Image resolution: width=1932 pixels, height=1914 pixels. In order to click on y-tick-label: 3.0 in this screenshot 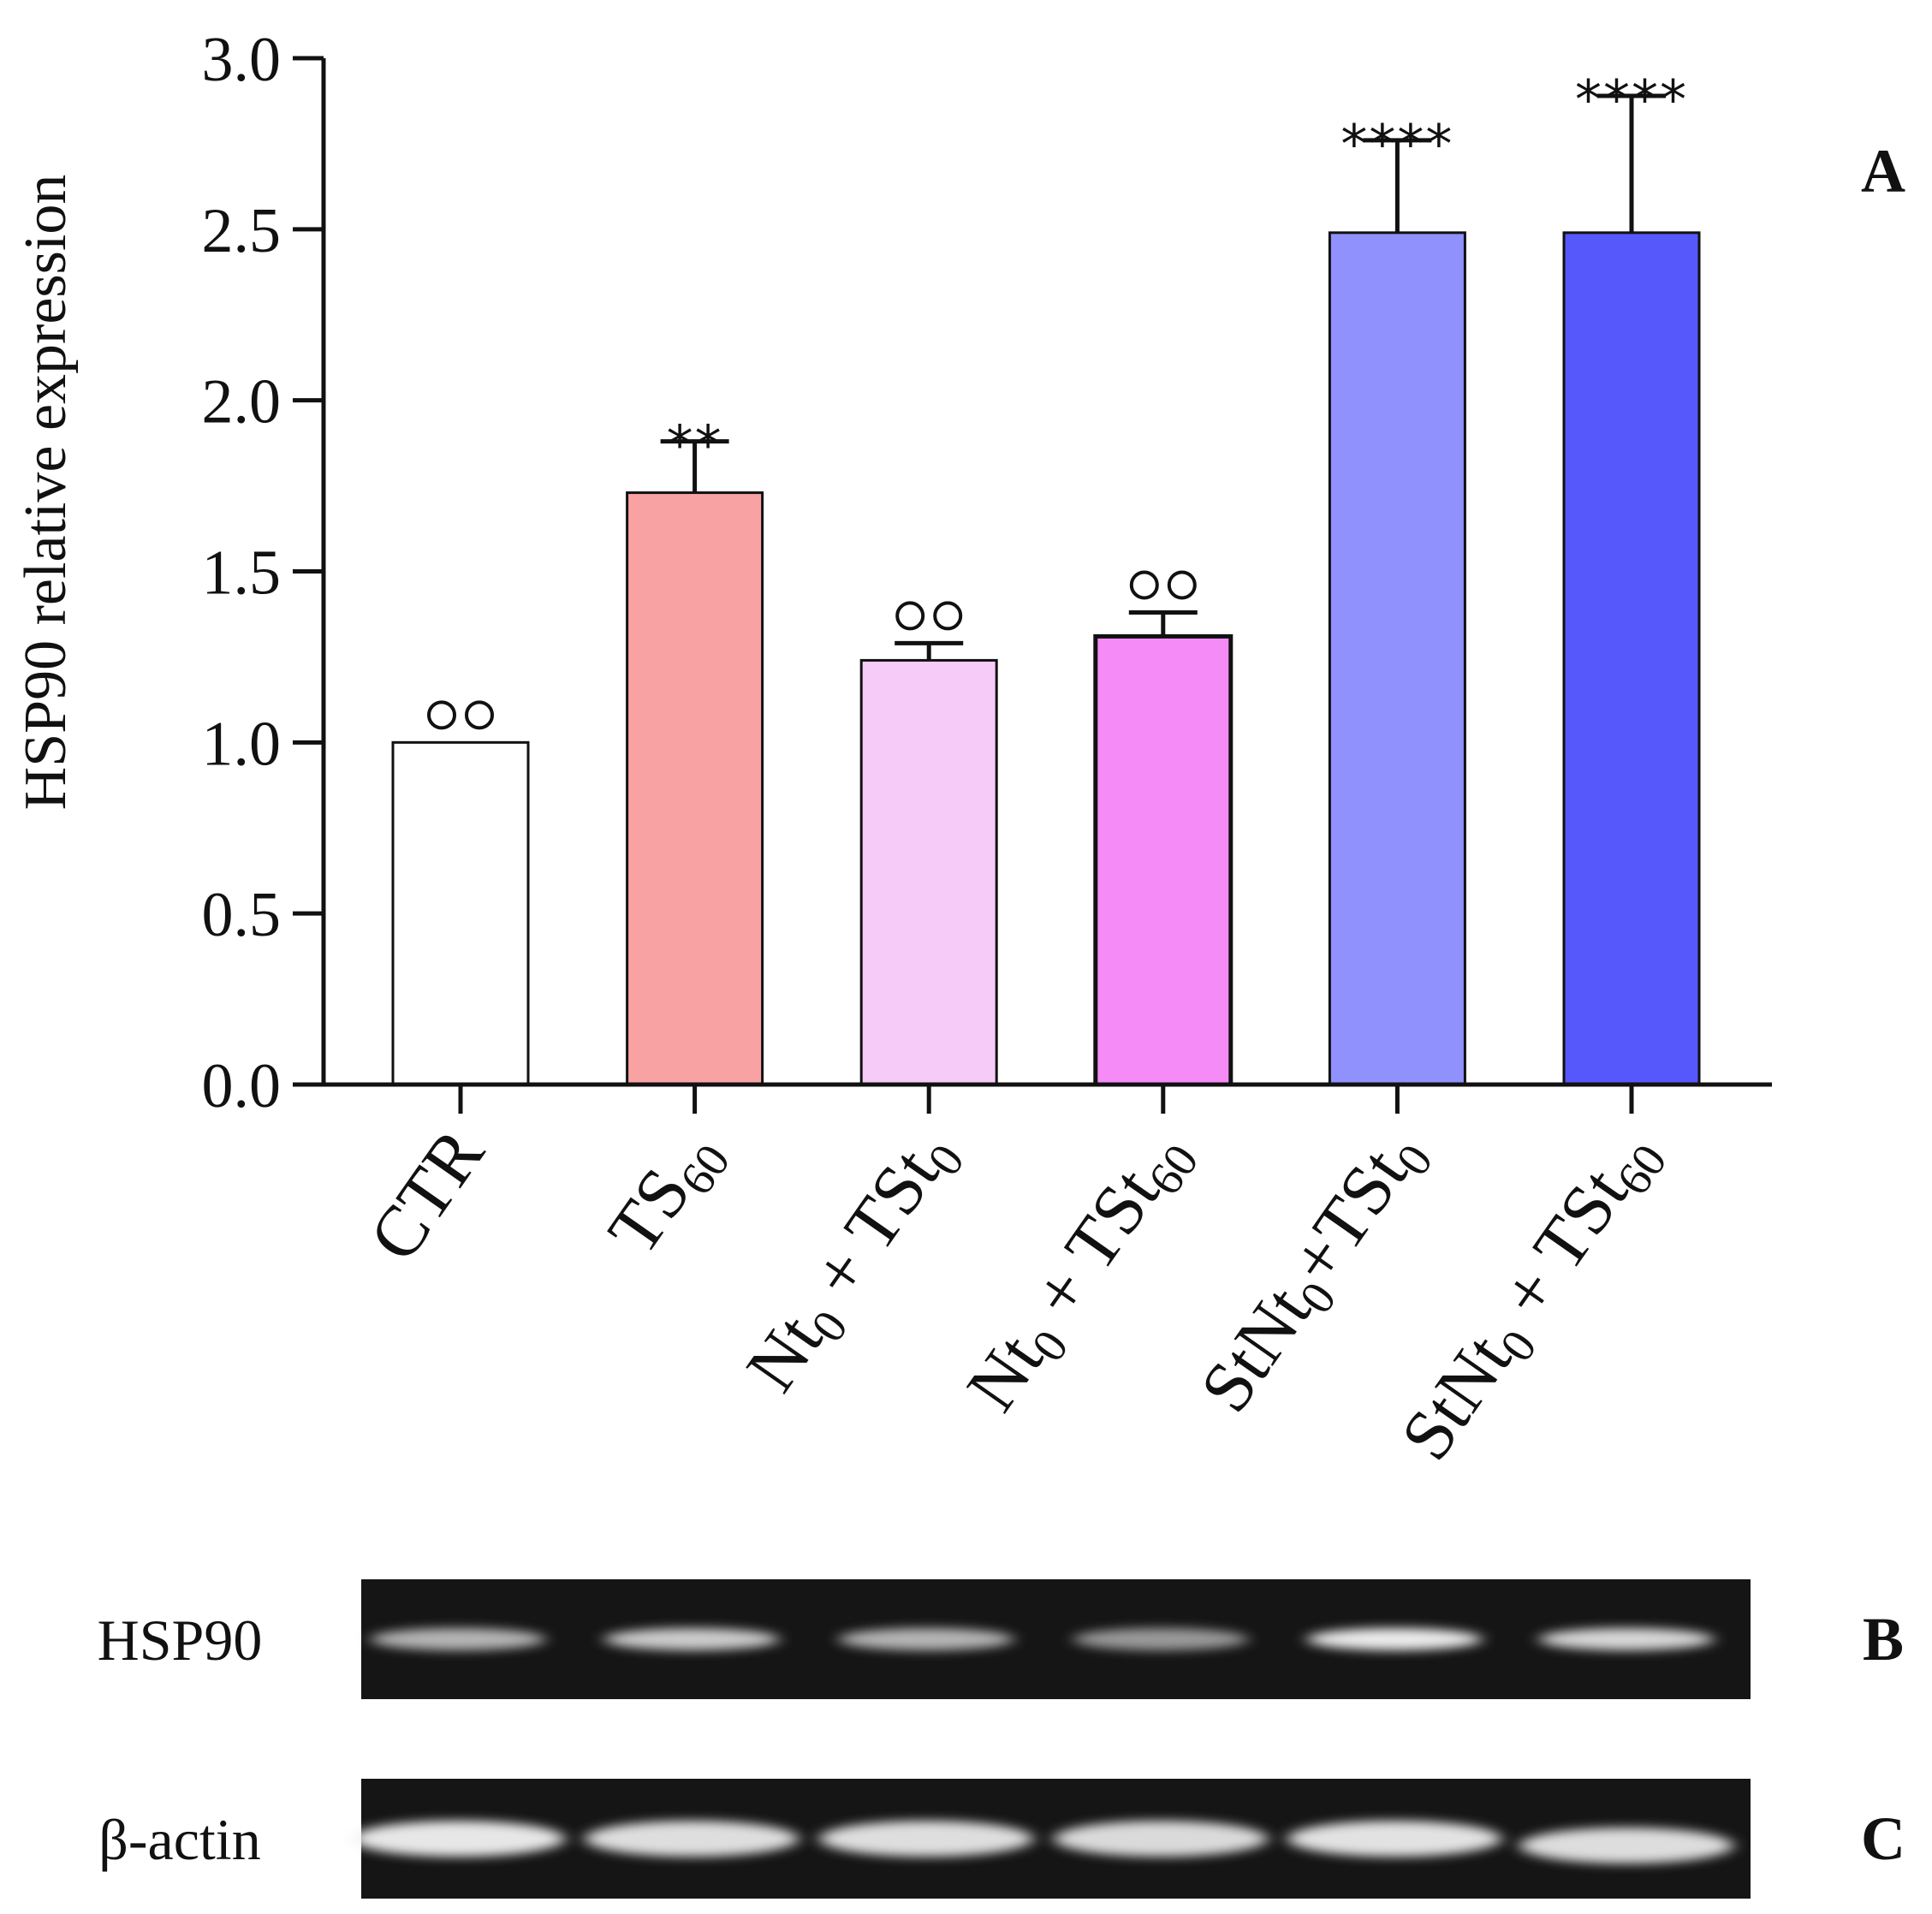, I will do `click(242, 60)`.